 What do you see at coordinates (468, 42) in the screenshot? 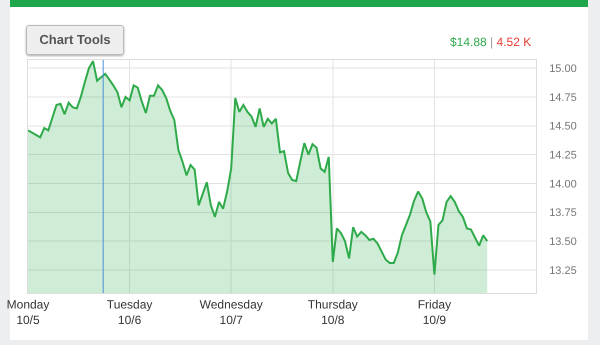
I see `text: $14.88` at bounding box center [468, 42].